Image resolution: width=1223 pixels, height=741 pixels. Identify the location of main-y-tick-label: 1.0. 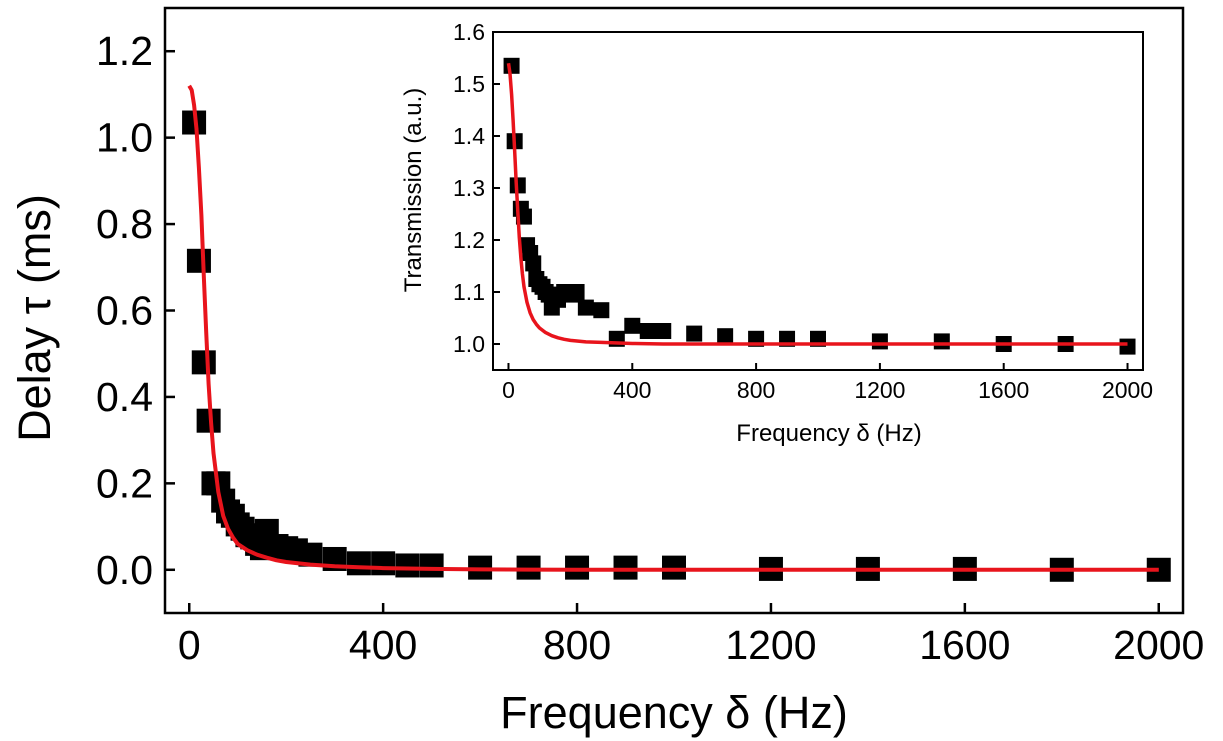
(124, 138).